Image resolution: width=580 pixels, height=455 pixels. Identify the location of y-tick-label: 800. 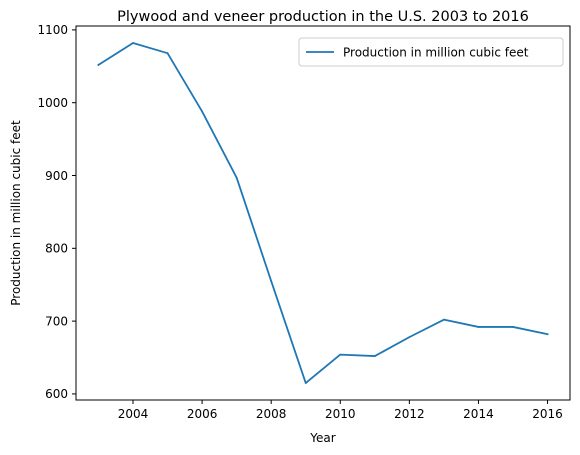
(56, 249).